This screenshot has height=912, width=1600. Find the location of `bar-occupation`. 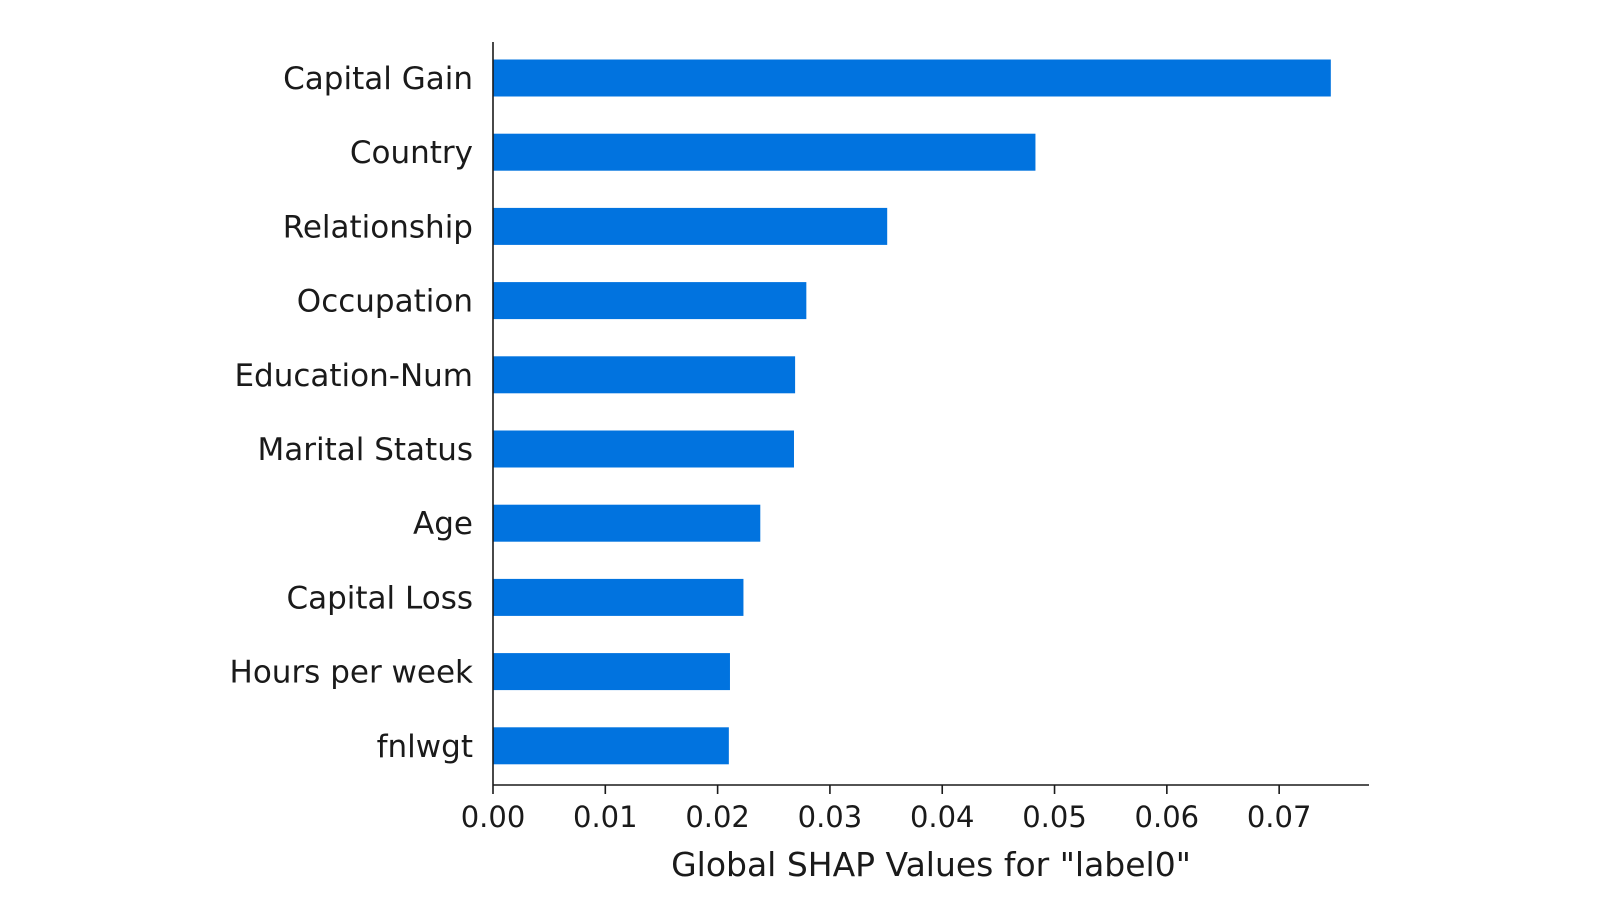

bar-occupation is located at coordinates (650, 301).